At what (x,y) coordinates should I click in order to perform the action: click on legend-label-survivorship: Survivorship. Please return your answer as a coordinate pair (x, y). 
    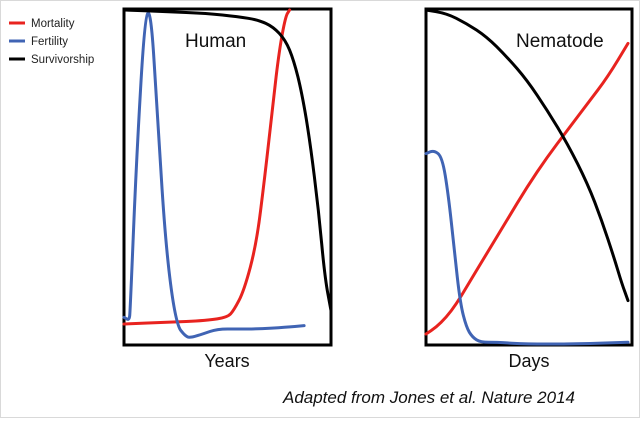
    Looking at the image, I should click on (62, 60).